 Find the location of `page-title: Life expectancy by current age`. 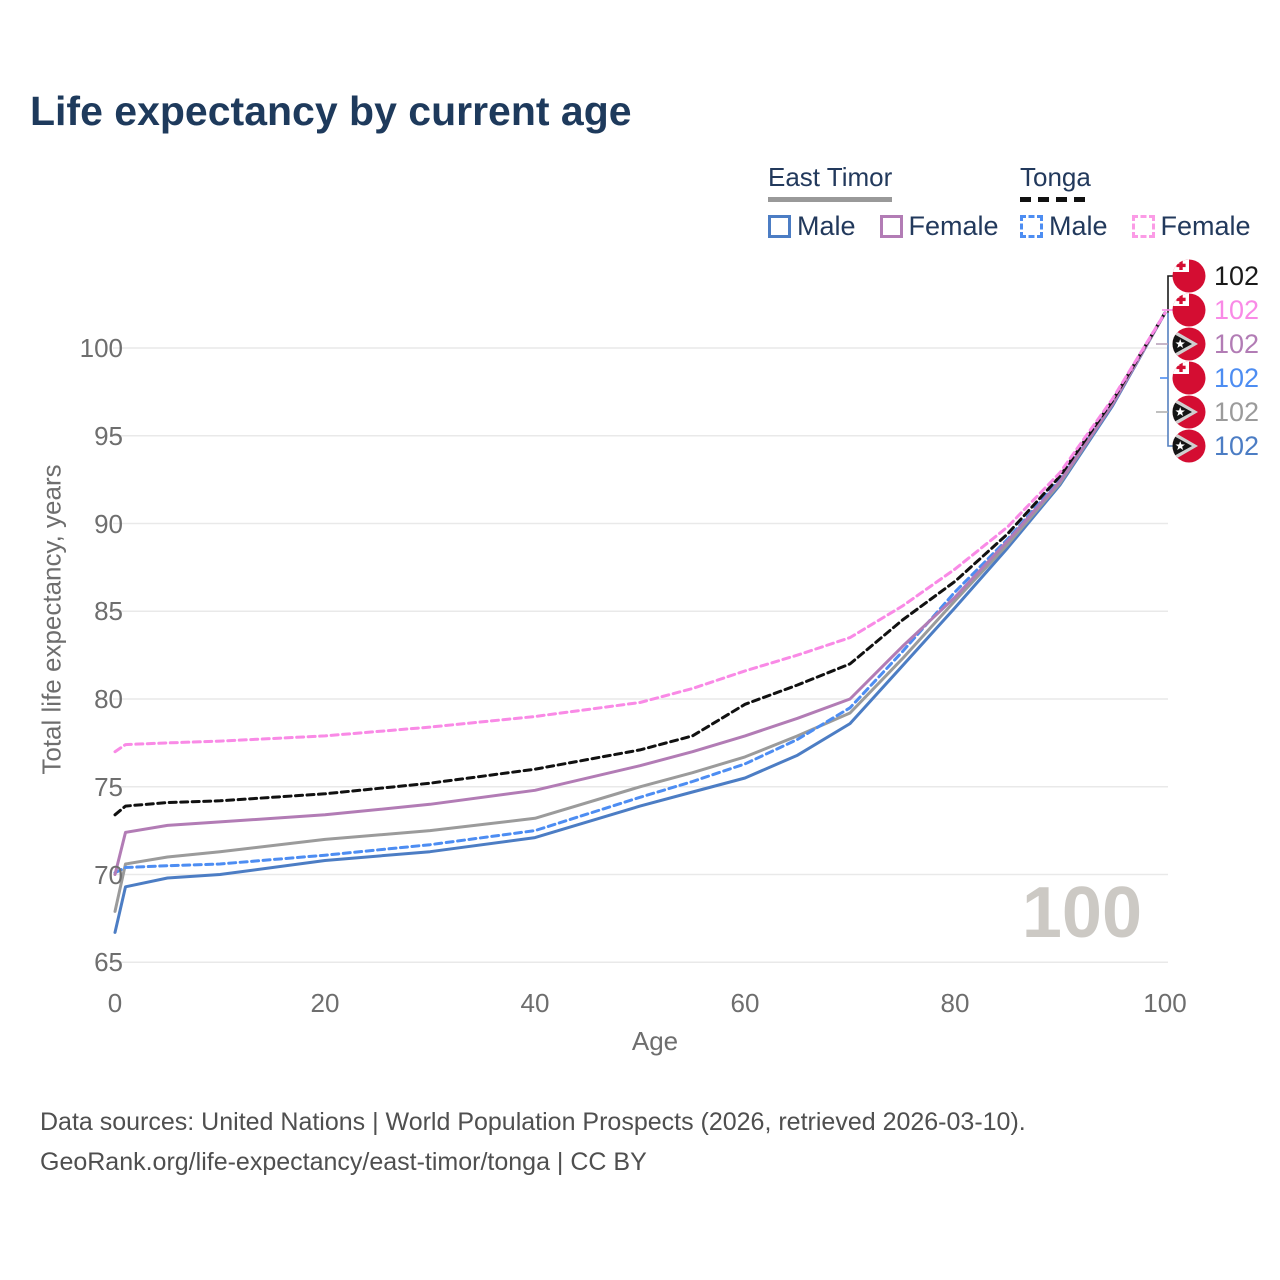

page-title: Life expectancy by current age is located at coordinates (331, 111).